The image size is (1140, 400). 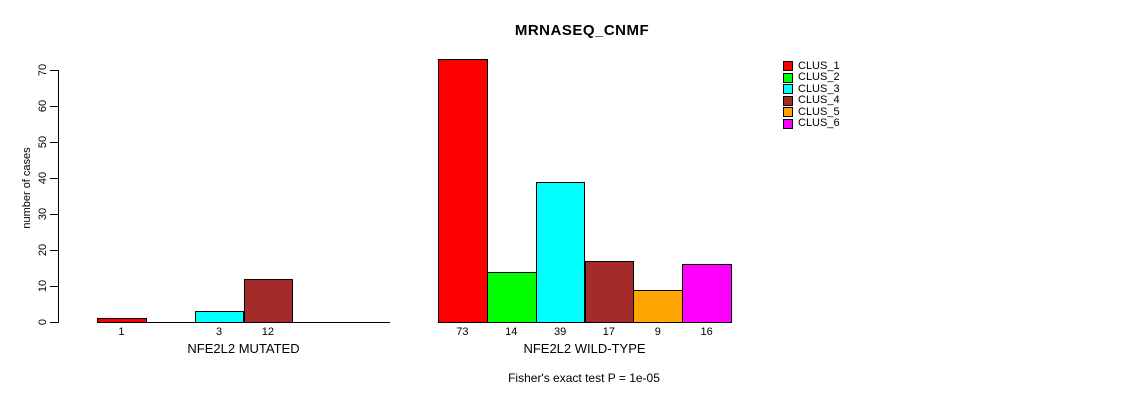 What do you see at coordinates (819, 123) in the screenshot?
I see `legend-label: CLUS_6` at bounding box center [819, 123].